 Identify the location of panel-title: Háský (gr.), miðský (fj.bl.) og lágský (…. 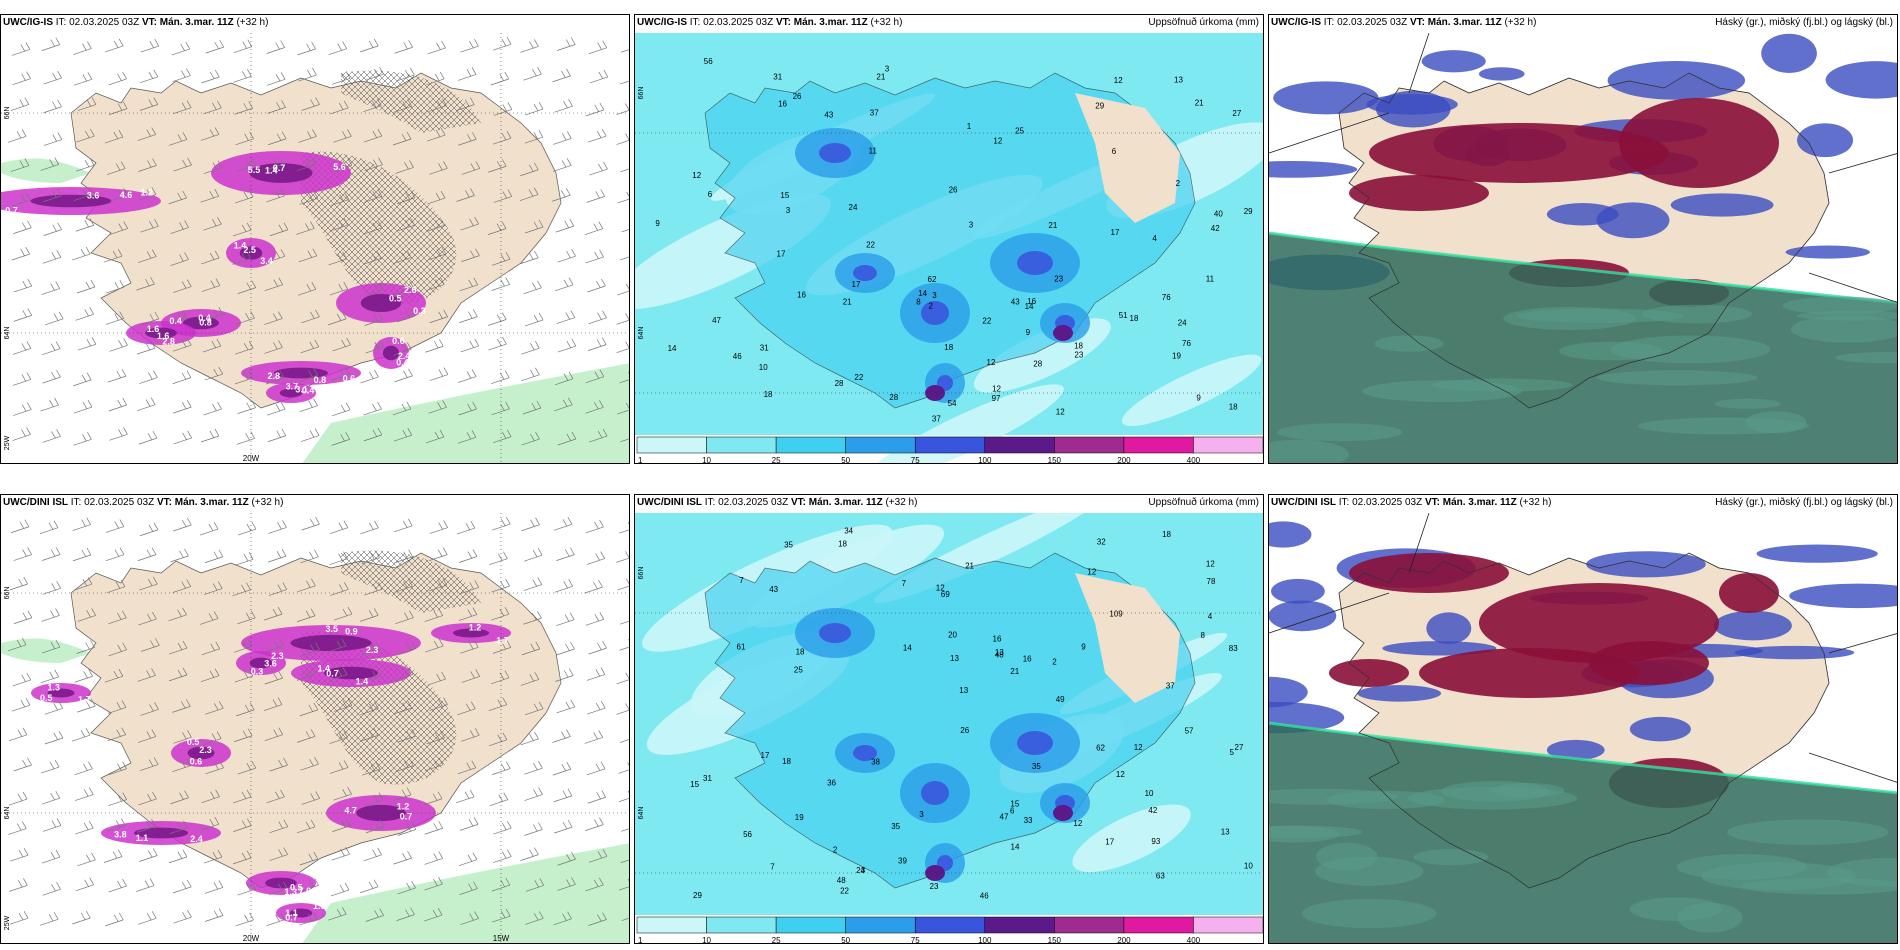
(1804, 22).